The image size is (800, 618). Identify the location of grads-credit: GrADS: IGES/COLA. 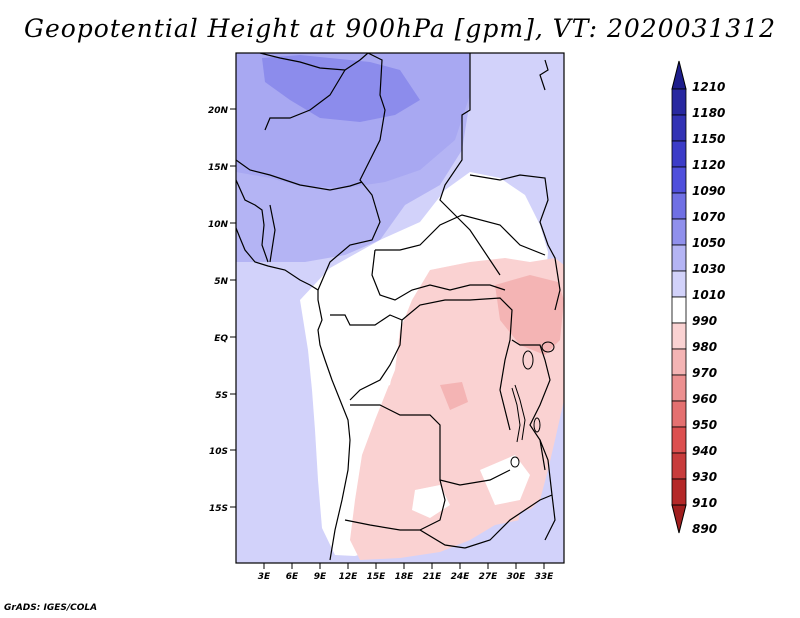
(51, 608).